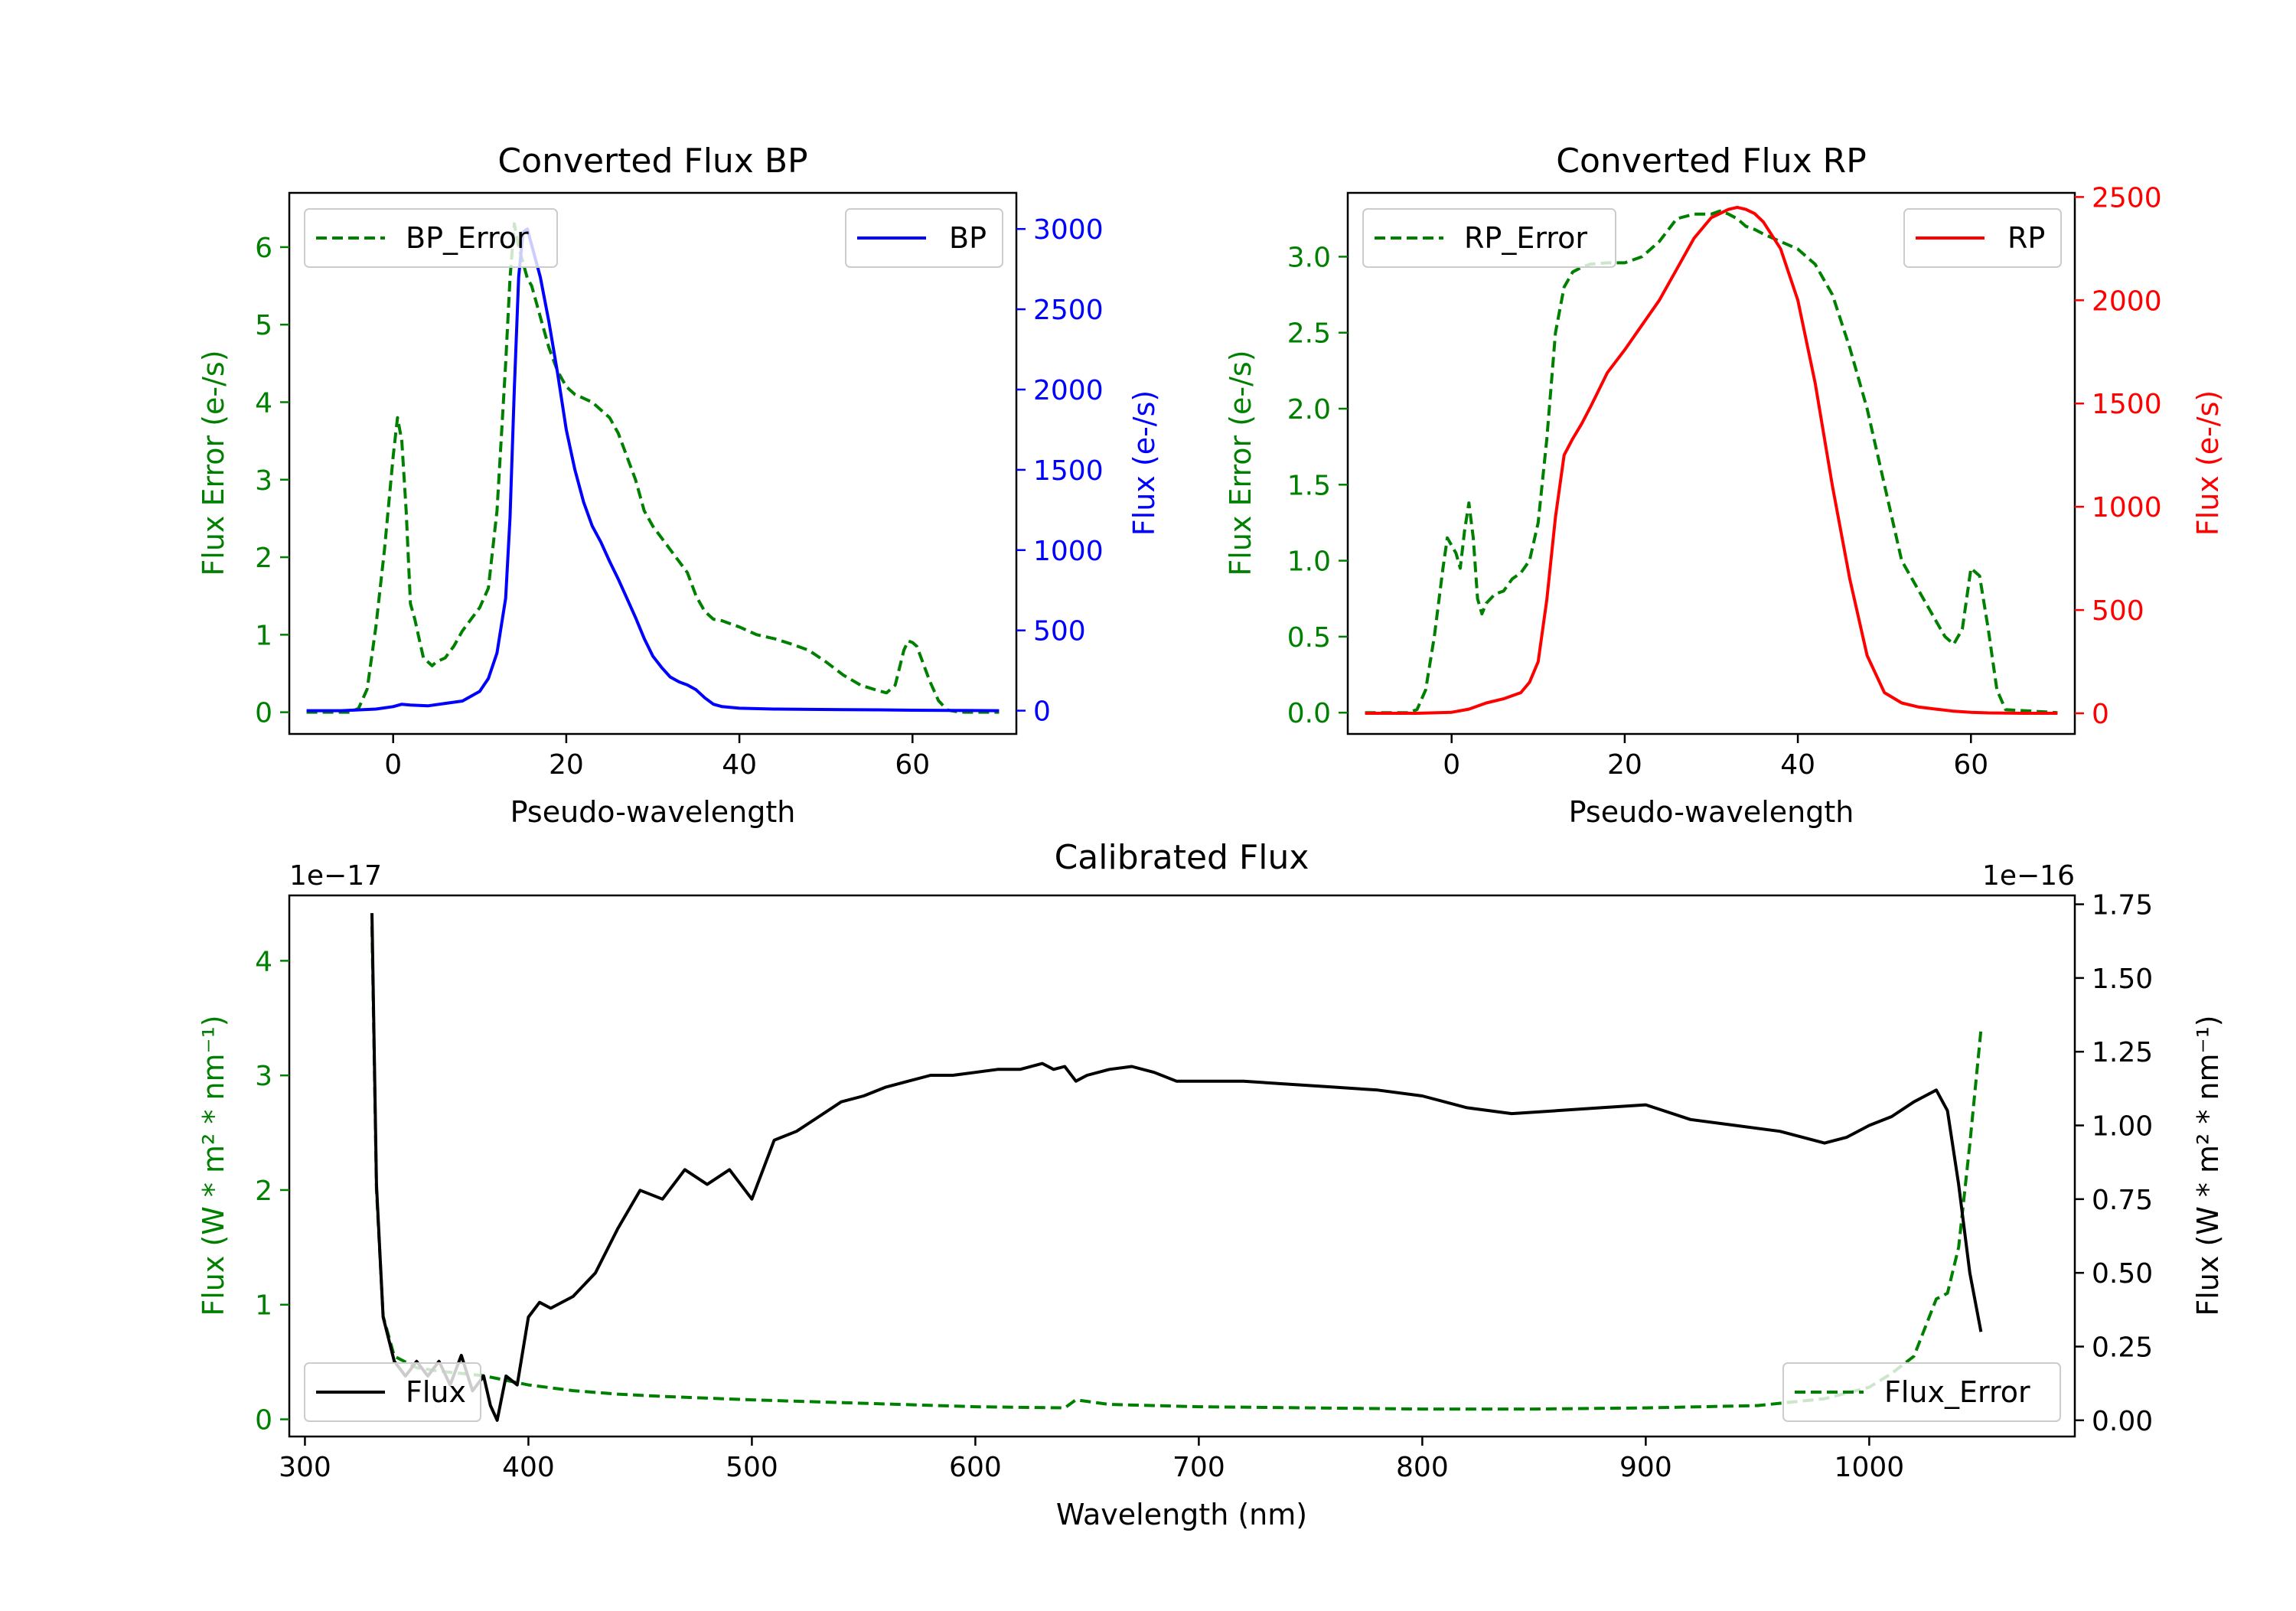 The image size is (2296, 1611). I want to click on bp-ytick-left-label: 6, so click(263, 248).